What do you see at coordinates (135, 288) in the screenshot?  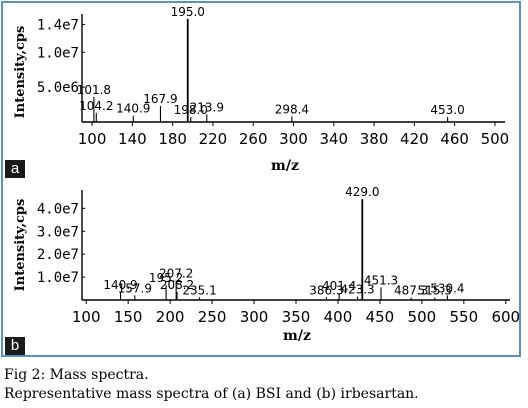 I see `panel-b-peak-label: 157.9` at bounding box center [135, 288].